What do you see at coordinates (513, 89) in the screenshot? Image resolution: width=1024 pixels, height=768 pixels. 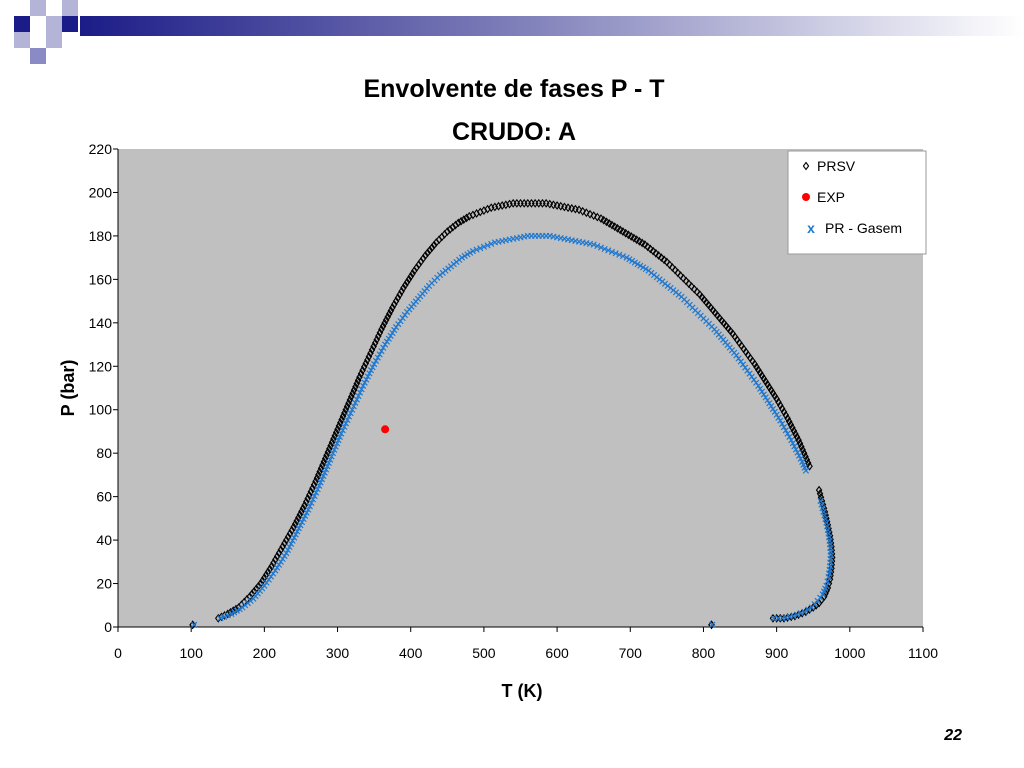 I see `chart-title: Envolvente de fases P - T` at bounding box center [513, 89].